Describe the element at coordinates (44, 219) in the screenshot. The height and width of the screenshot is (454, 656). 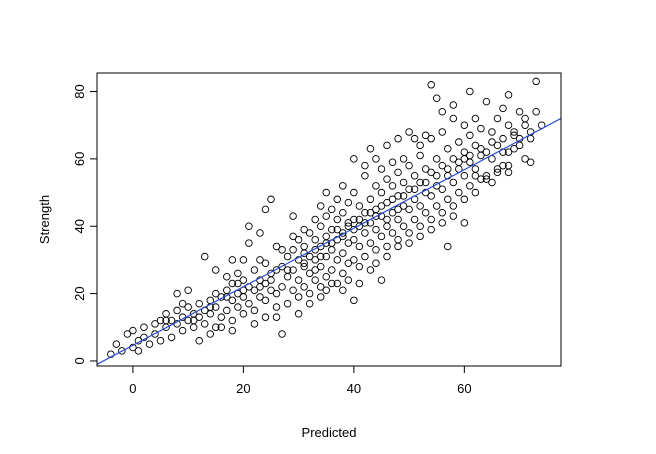
I see `y-axis-label: Strength` at that location.